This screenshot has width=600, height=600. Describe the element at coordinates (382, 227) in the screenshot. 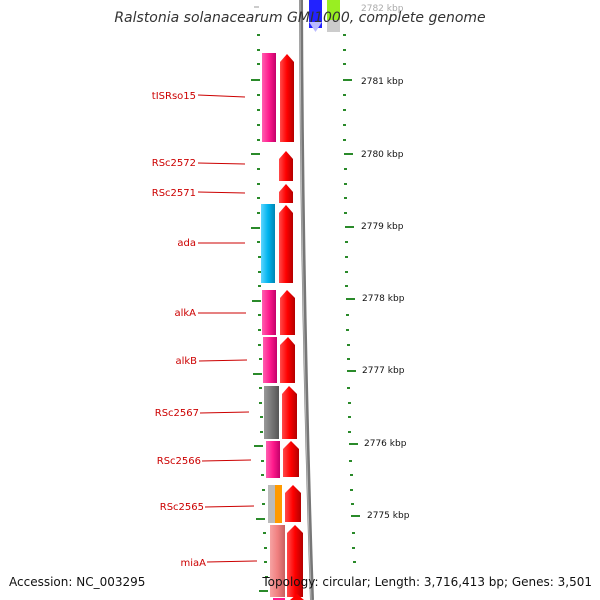

I see `tick-label: 2779 kbp` at that location.